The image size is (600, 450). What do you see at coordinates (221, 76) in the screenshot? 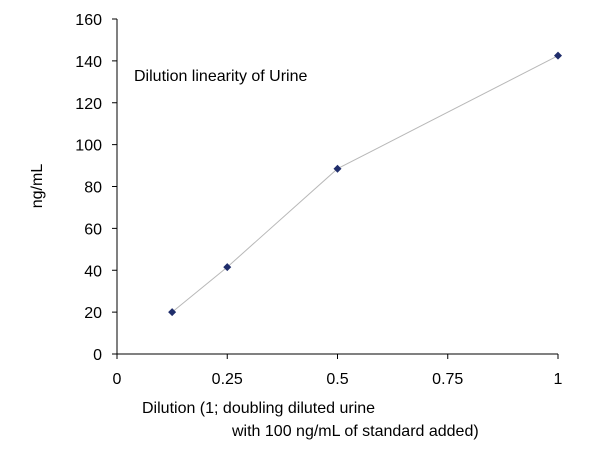
I see `chart-annotation: Dilution linearity of Urine` at bounding box center [221, 76].